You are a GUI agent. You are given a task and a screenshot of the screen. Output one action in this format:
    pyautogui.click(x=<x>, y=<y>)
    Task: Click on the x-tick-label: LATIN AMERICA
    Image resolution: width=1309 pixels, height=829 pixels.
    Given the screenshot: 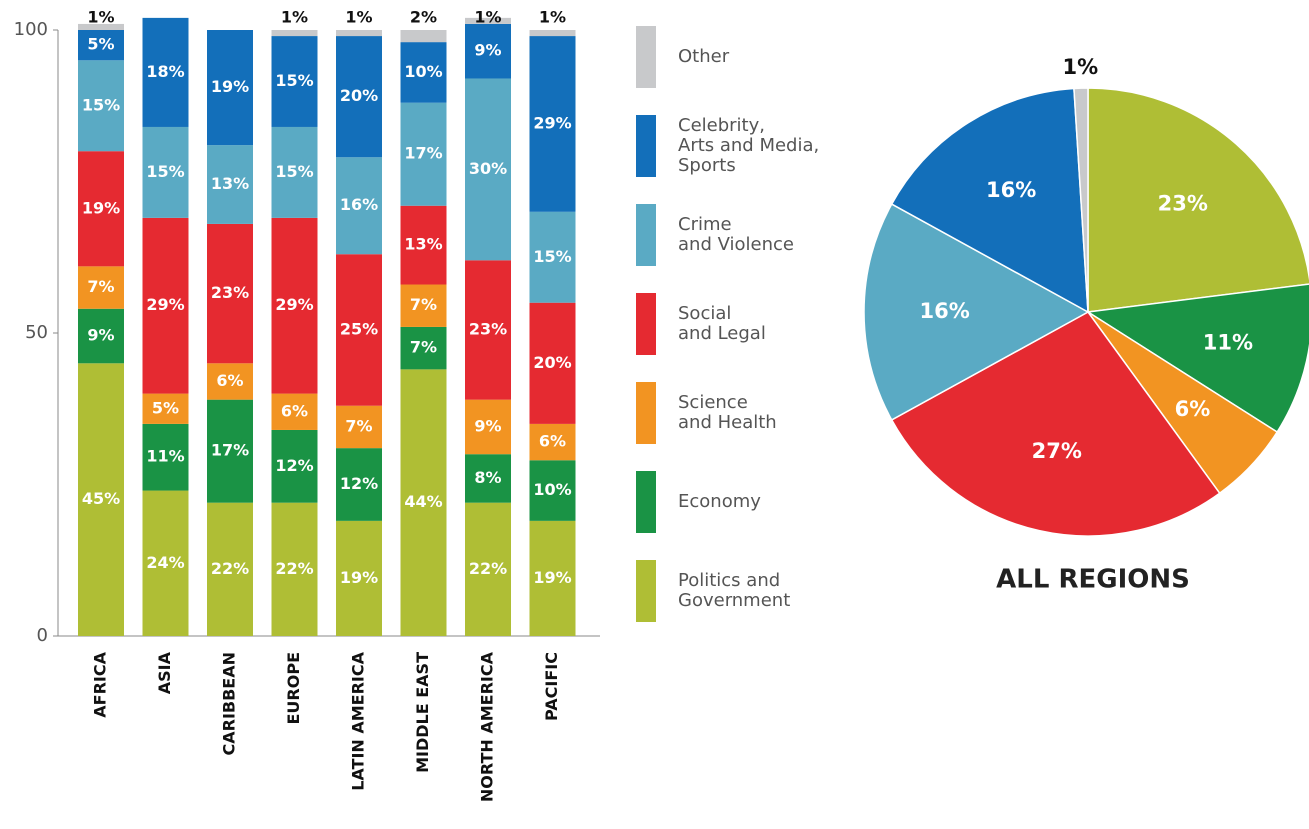 What is the action you would take?
    pyautogui.click(x=358, y=720)
    